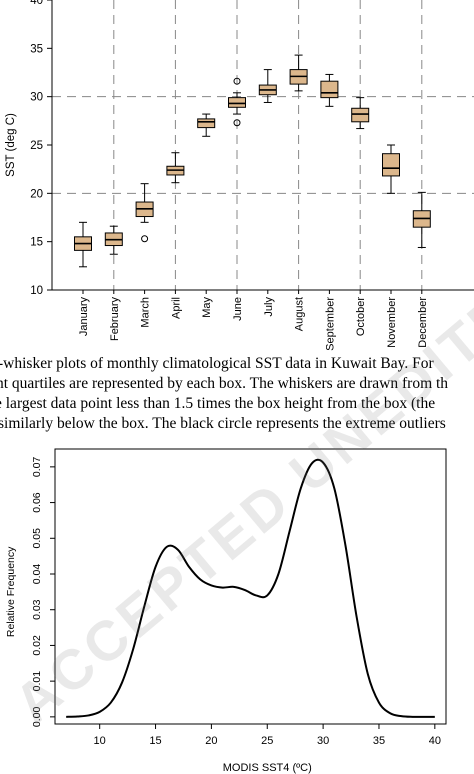 Image resolution: width=474 pixels, height=774 pixels. I want to click on box-august, so click(298, 73).